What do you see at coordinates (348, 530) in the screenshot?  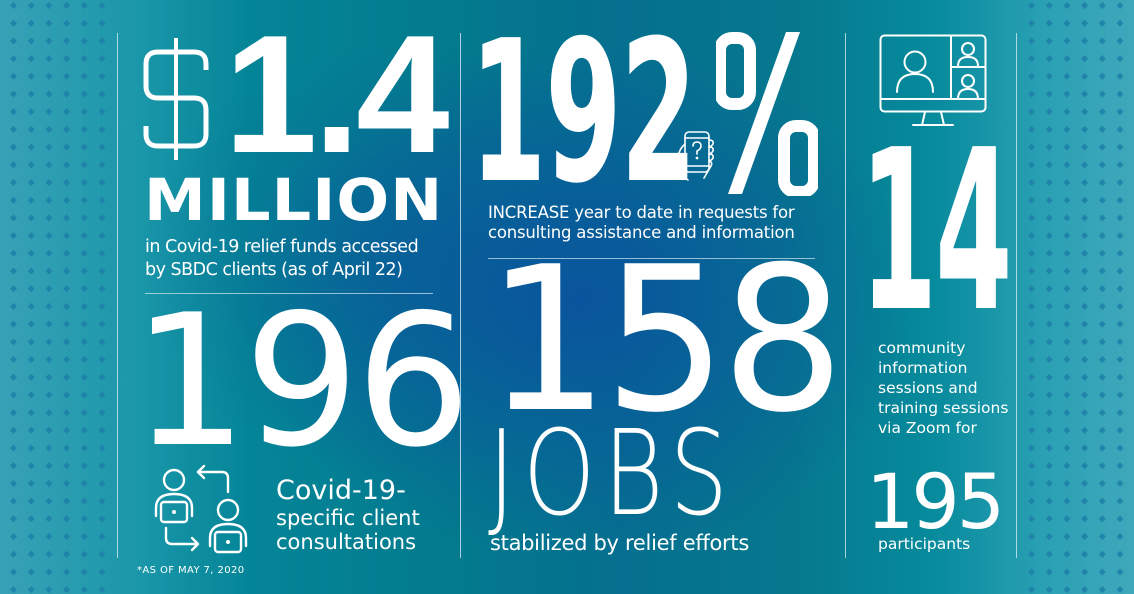 I see `consultations-label-rest: specific client consultations` at bounding box center [348, 530].